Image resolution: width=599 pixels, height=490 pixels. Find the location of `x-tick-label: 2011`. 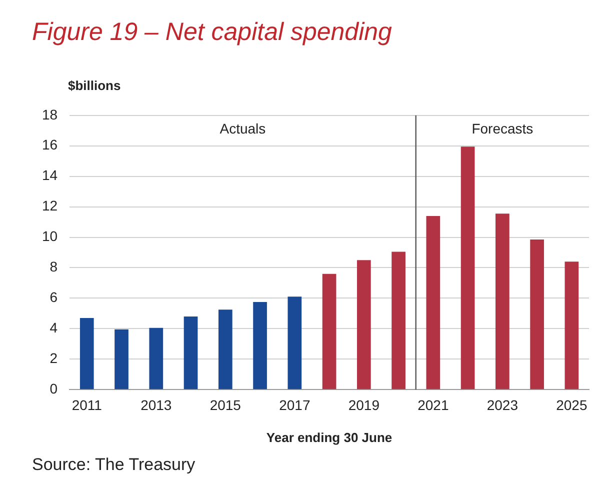

x-tick-label: 2011 is located at coordinates (87, 404).